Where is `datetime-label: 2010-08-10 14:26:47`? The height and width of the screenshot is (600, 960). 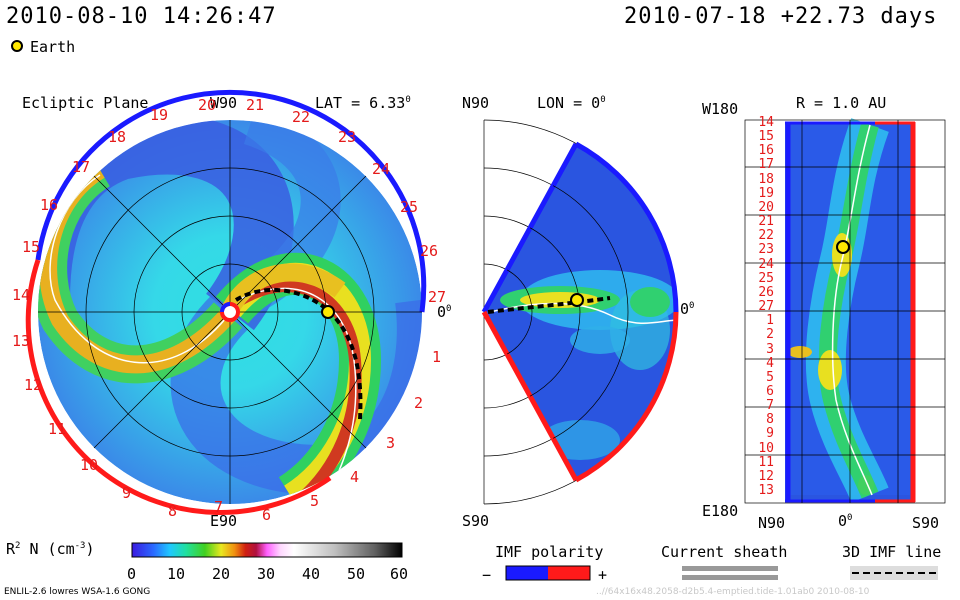 datetime-label: 2010-08-10 14:26:47 is located at coordinates (141, 16).